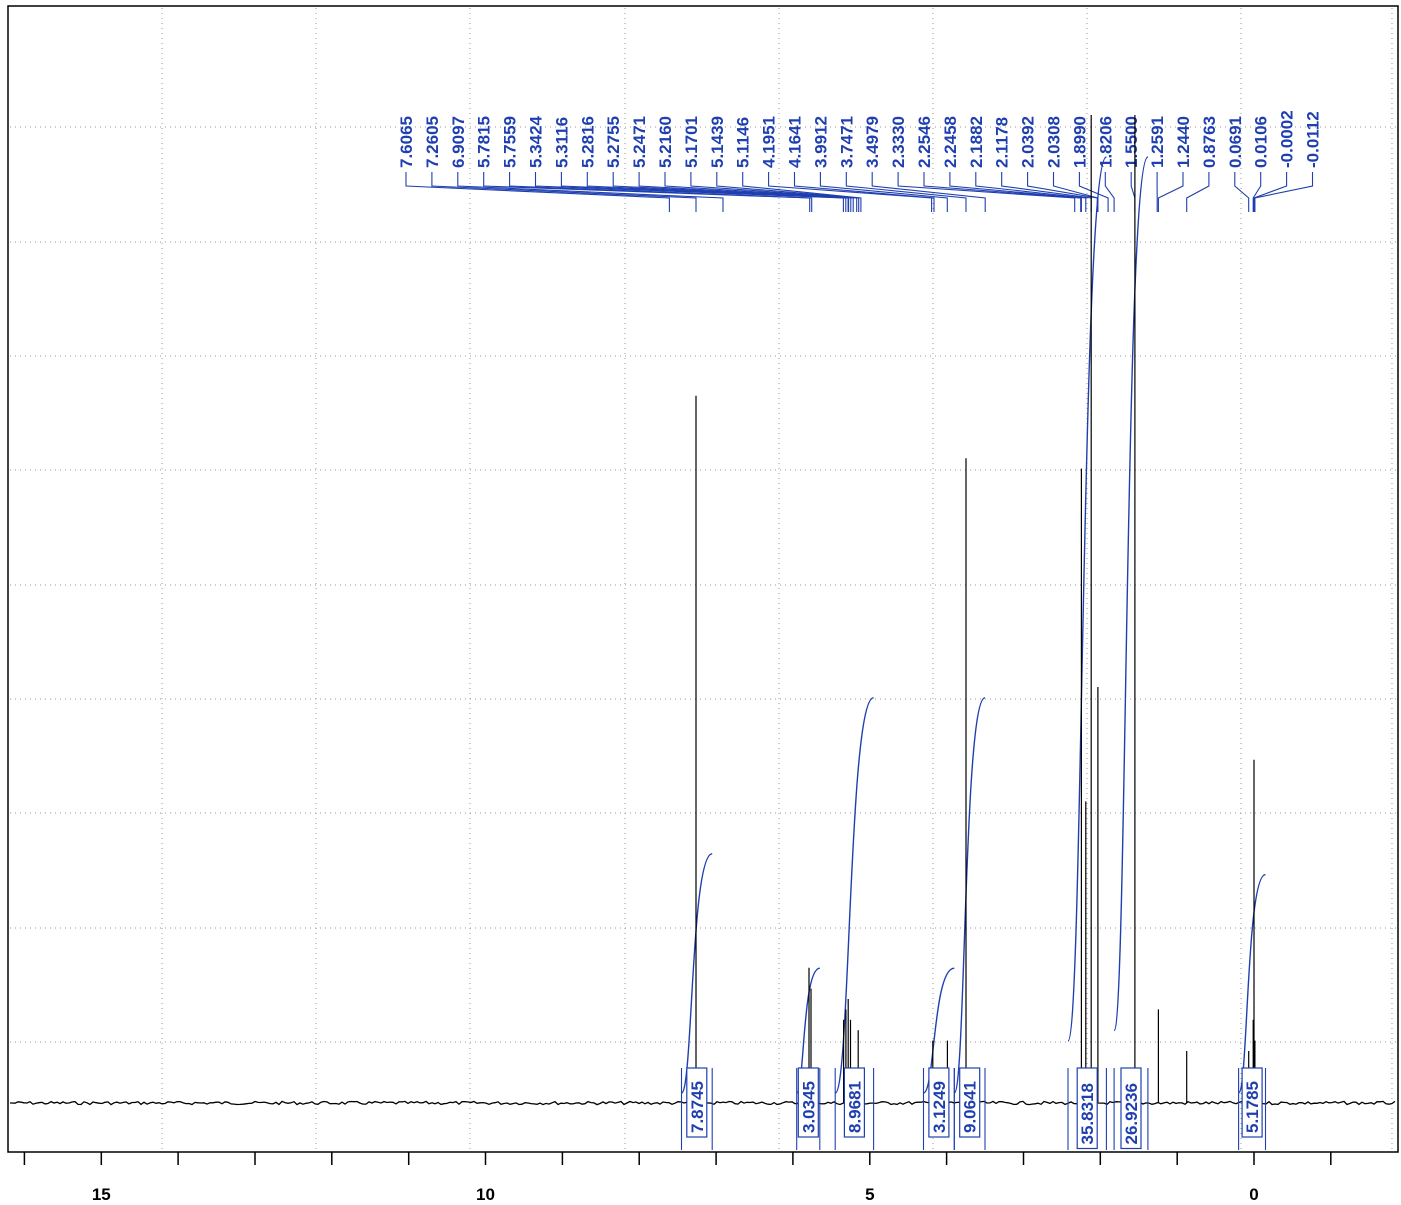  Describe the element at coordinates (743, 142) in the screenshot. I see `shift-label-13: 5.1146` at that location.